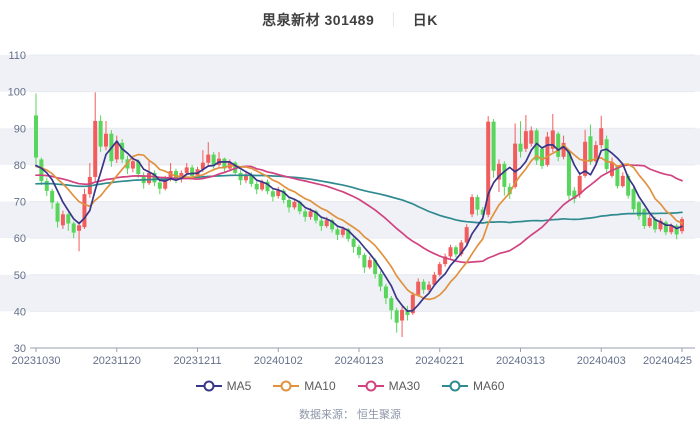  What do you see at coordinates (36, 361) in the screenshot?
I see `svg-text: 20231030` at bounding box center [36, 361].